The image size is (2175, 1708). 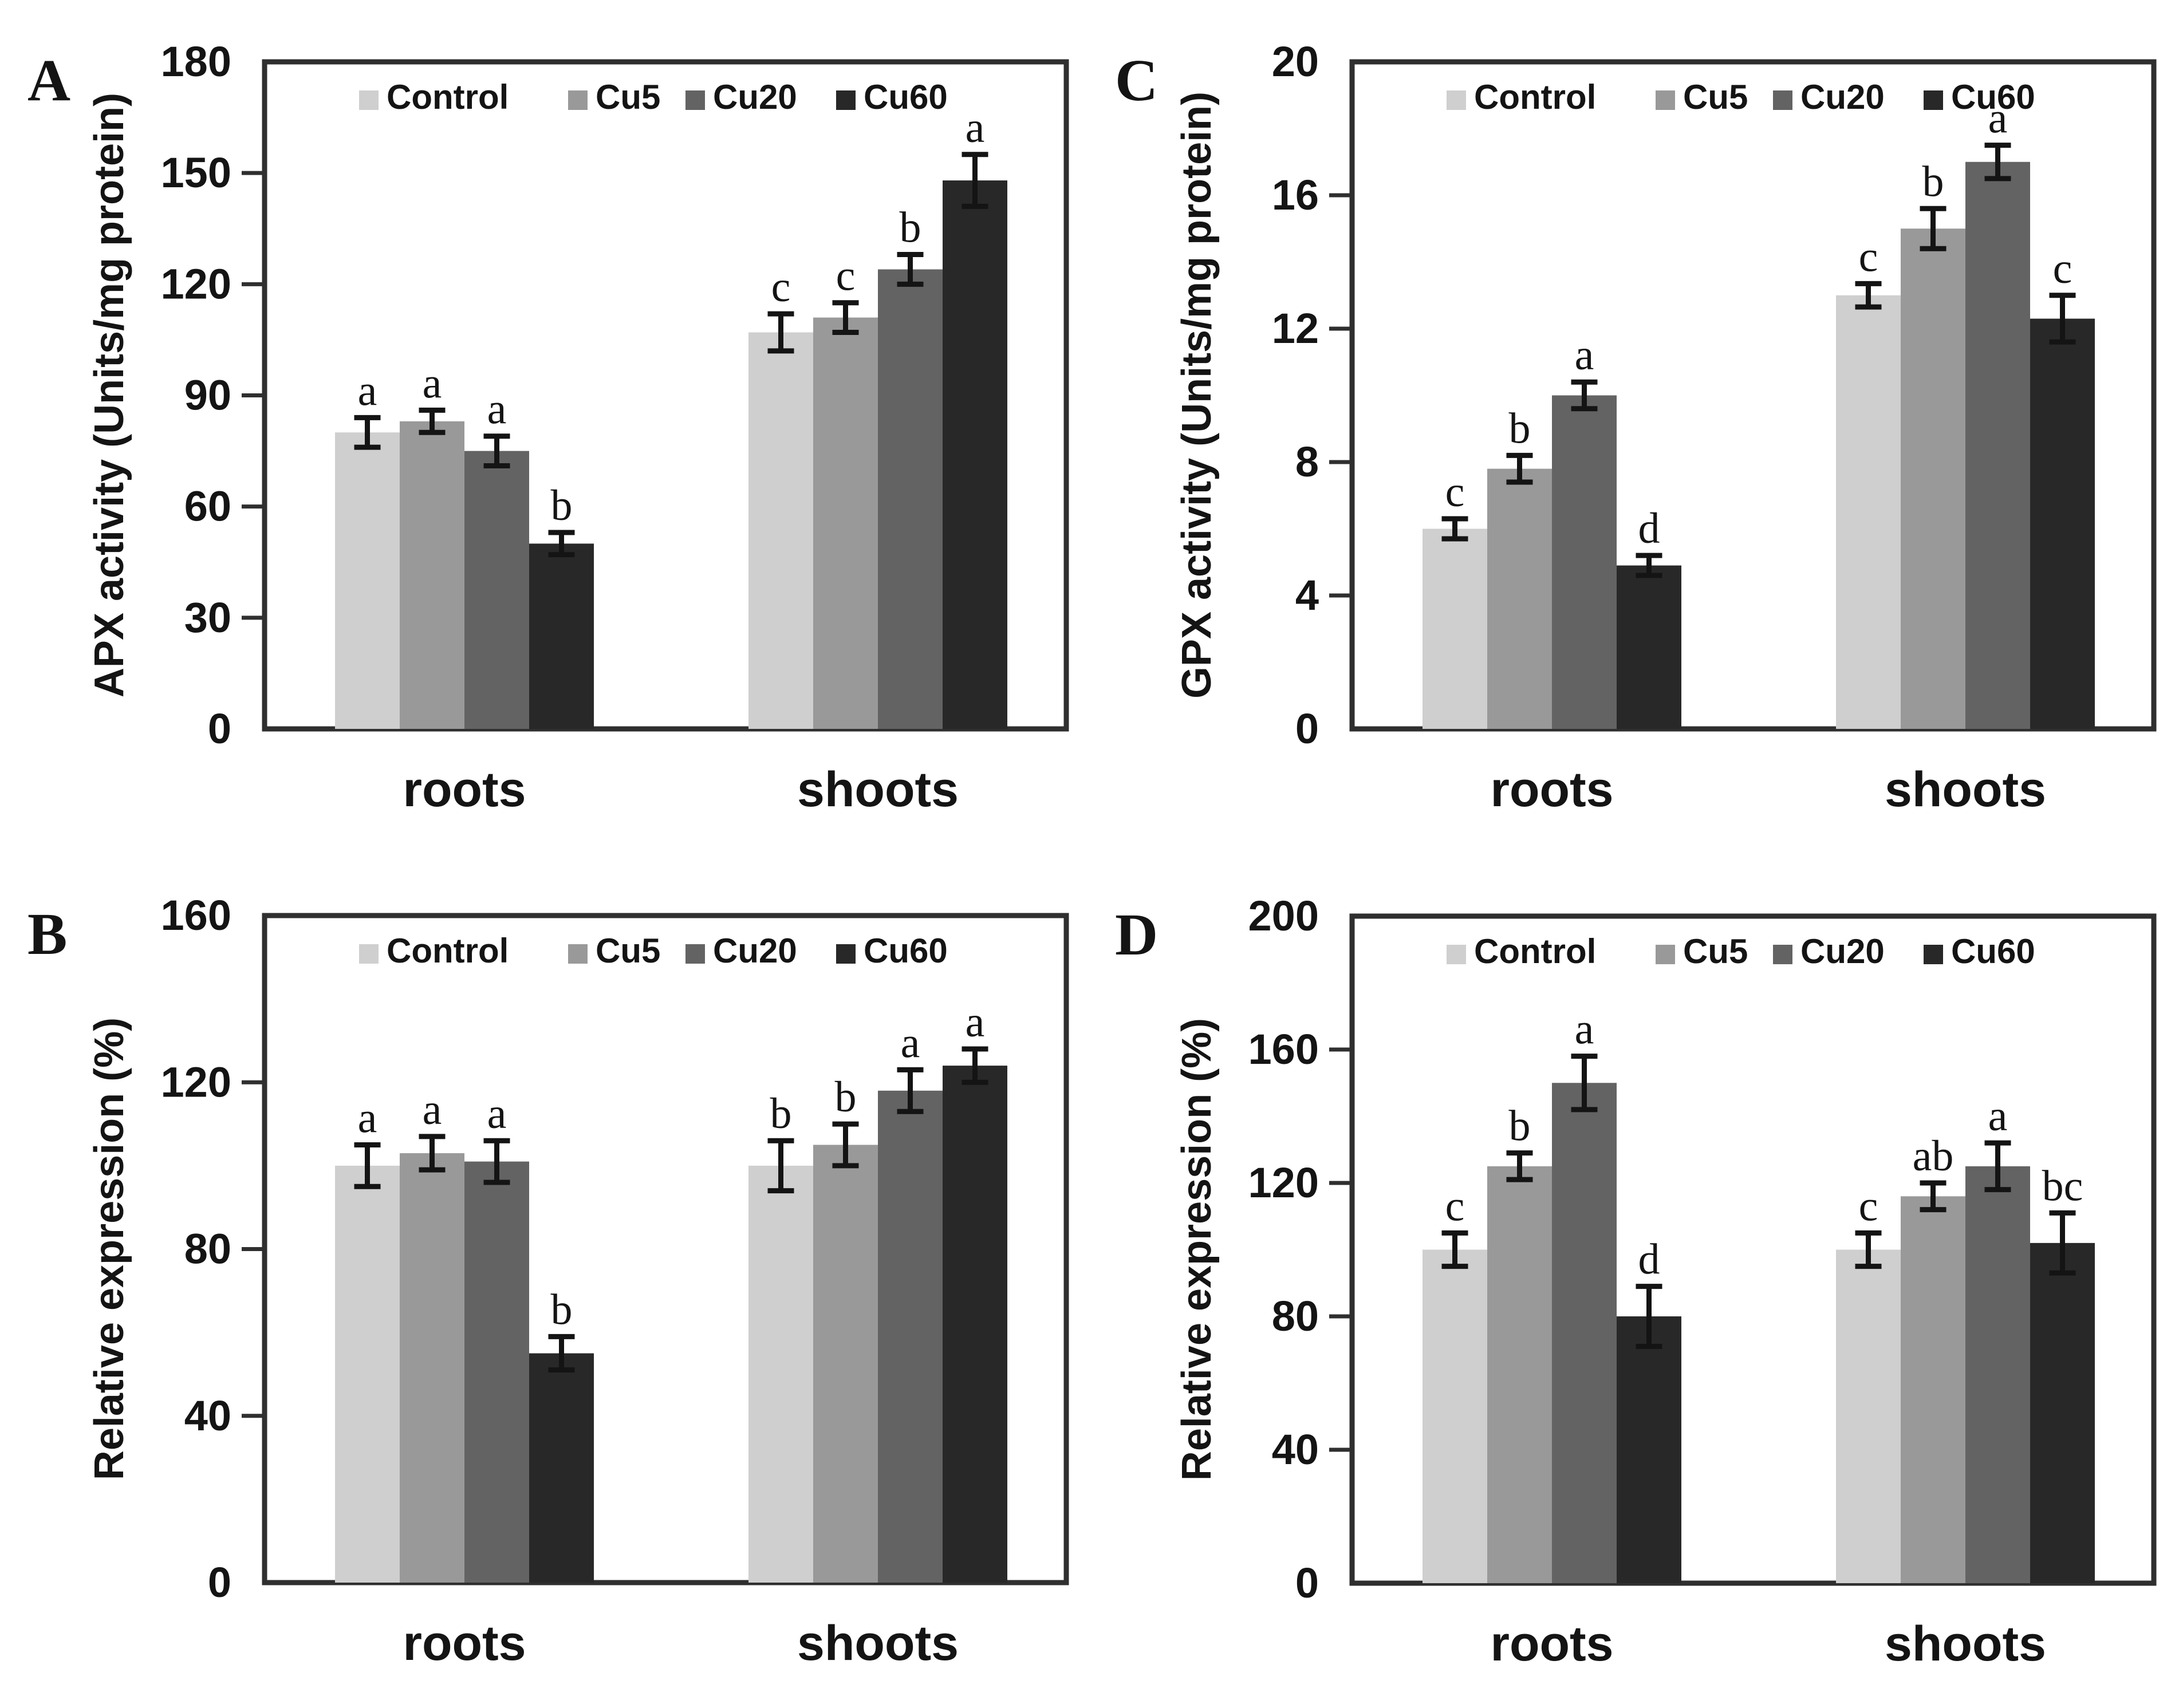 What do you see at coordinates (208, 507) in the screenshot?
I see `y-tick-label-A-60: 60` at bounding box center [208, 507].